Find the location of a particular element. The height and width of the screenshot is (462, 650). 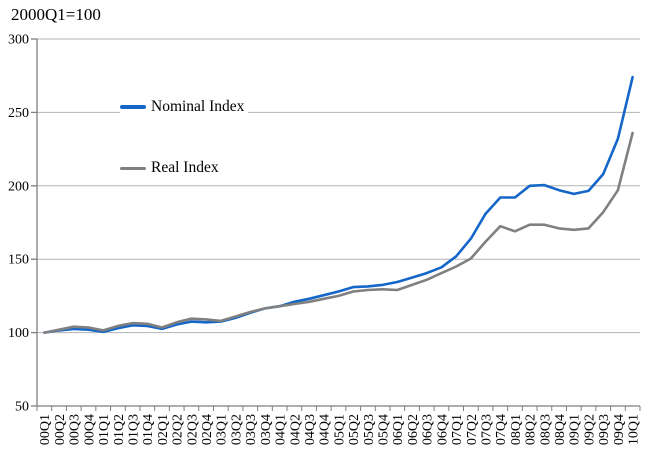

x-tick-label: 07Q1 is located at coordinates (457, 429).